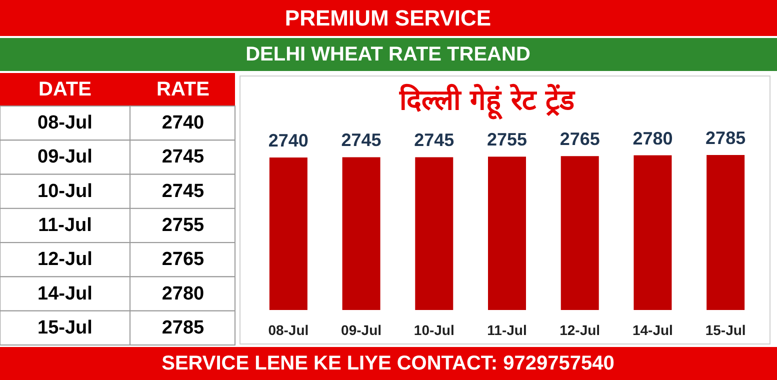 Image resolution: width=777 pixels, height=380 pixels. I want to click on category-label: 14-Jul, so click(65, 293).